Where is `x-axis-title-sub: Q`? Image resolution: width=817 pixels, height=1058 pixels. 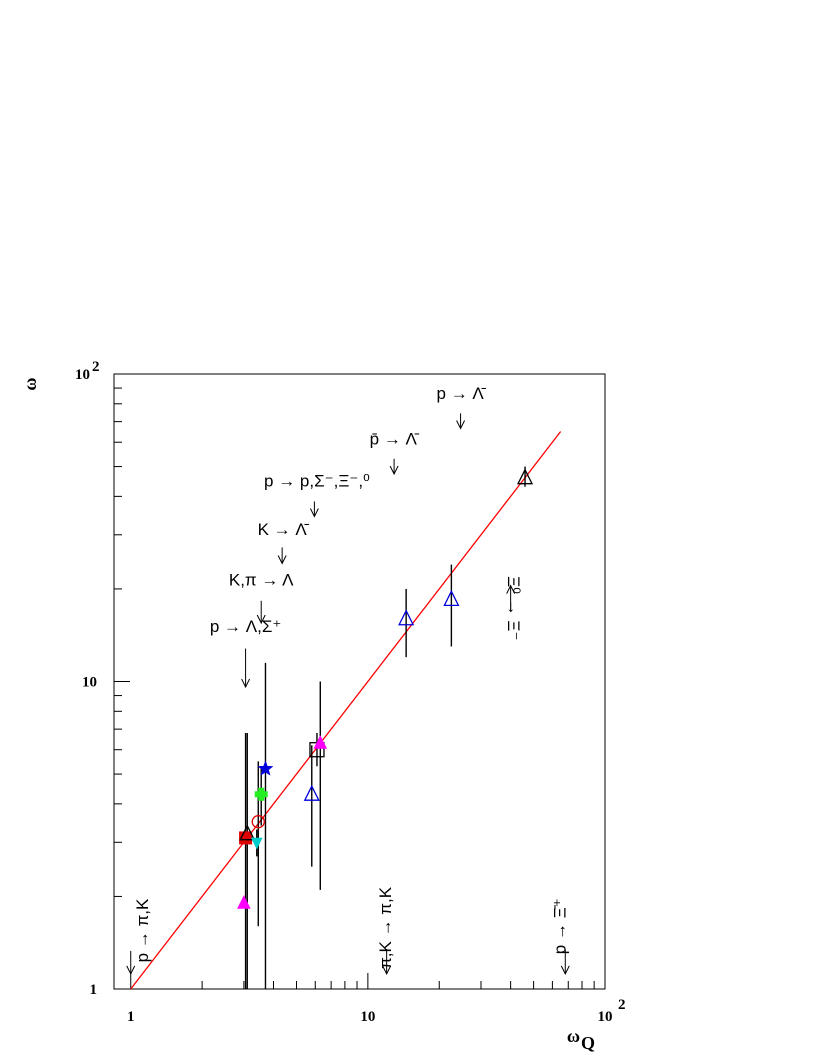 x-axis-title-sub: Q is located at coordinates (588, 1043).